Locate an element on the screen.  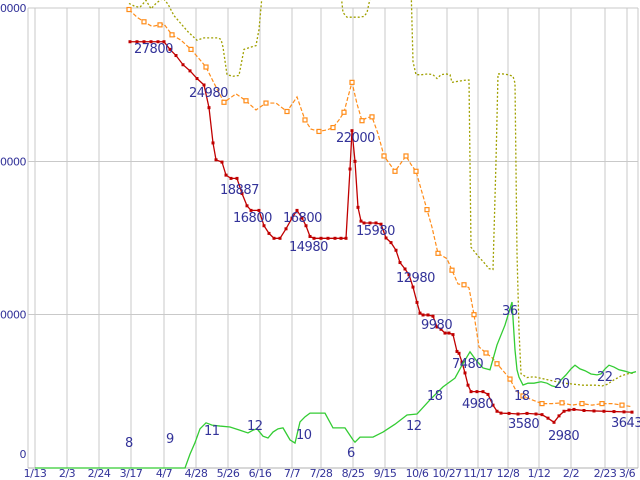
x-tick-label: 1/13 is located at coordinates (35, 473).